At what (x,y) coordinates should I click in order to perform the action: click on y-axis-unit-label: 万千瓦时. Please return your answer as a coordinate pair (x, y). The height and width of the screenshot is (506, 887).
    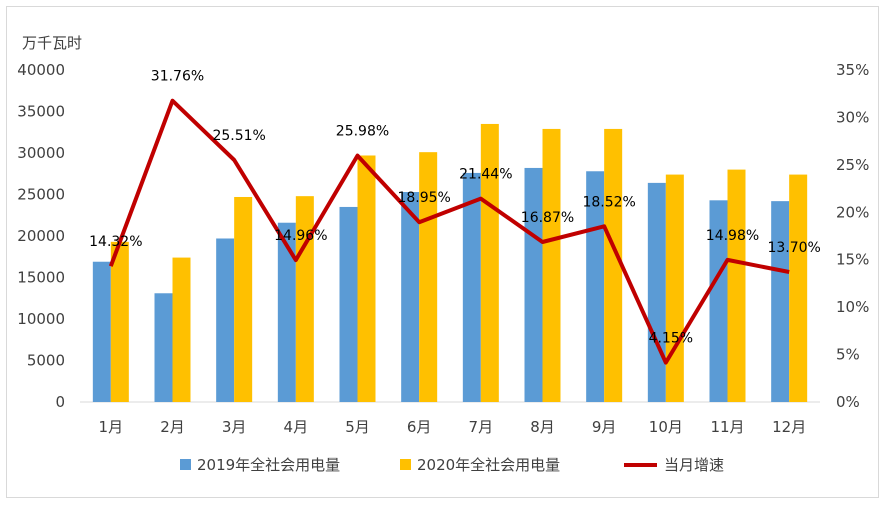
    Looking at the image, I should click on (52, 43).